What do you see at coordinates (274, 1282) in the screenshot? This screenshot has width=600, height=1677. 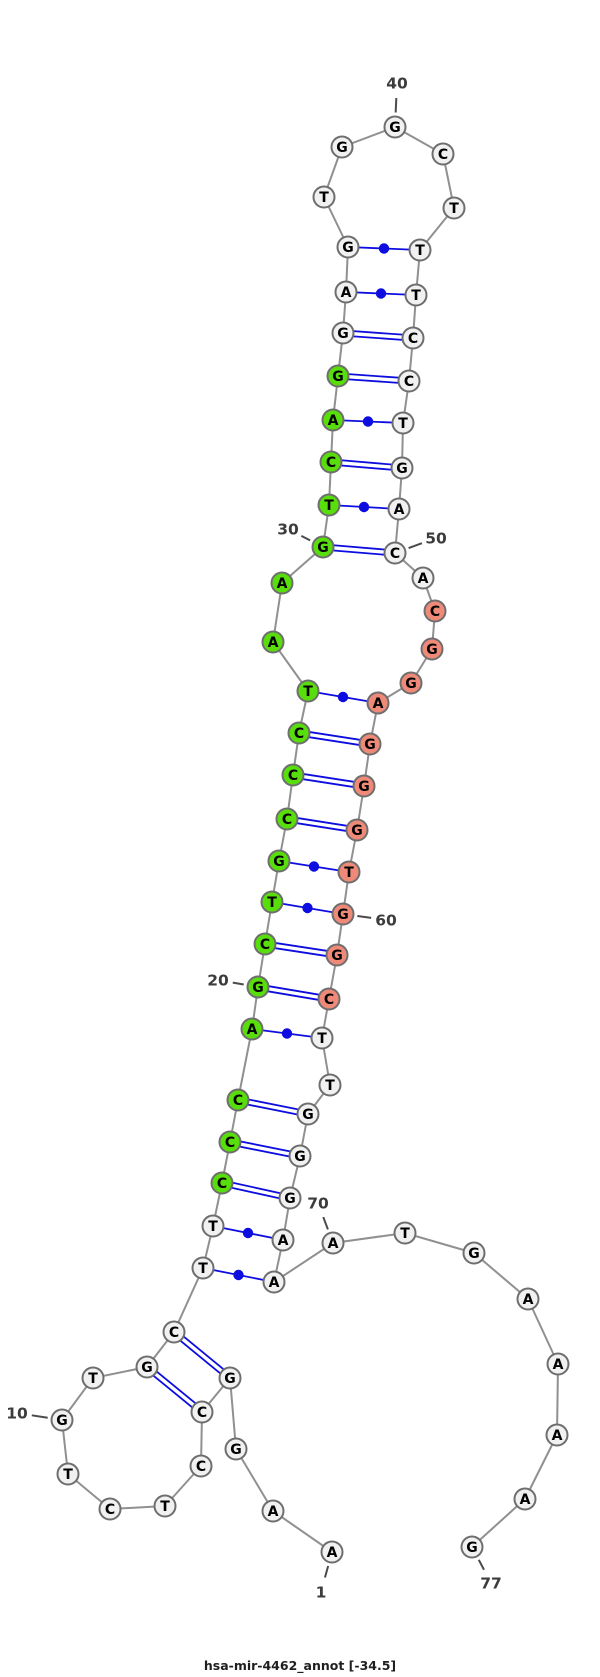 I see `nucleotide-69-A` at bounding box center [274, 1282].